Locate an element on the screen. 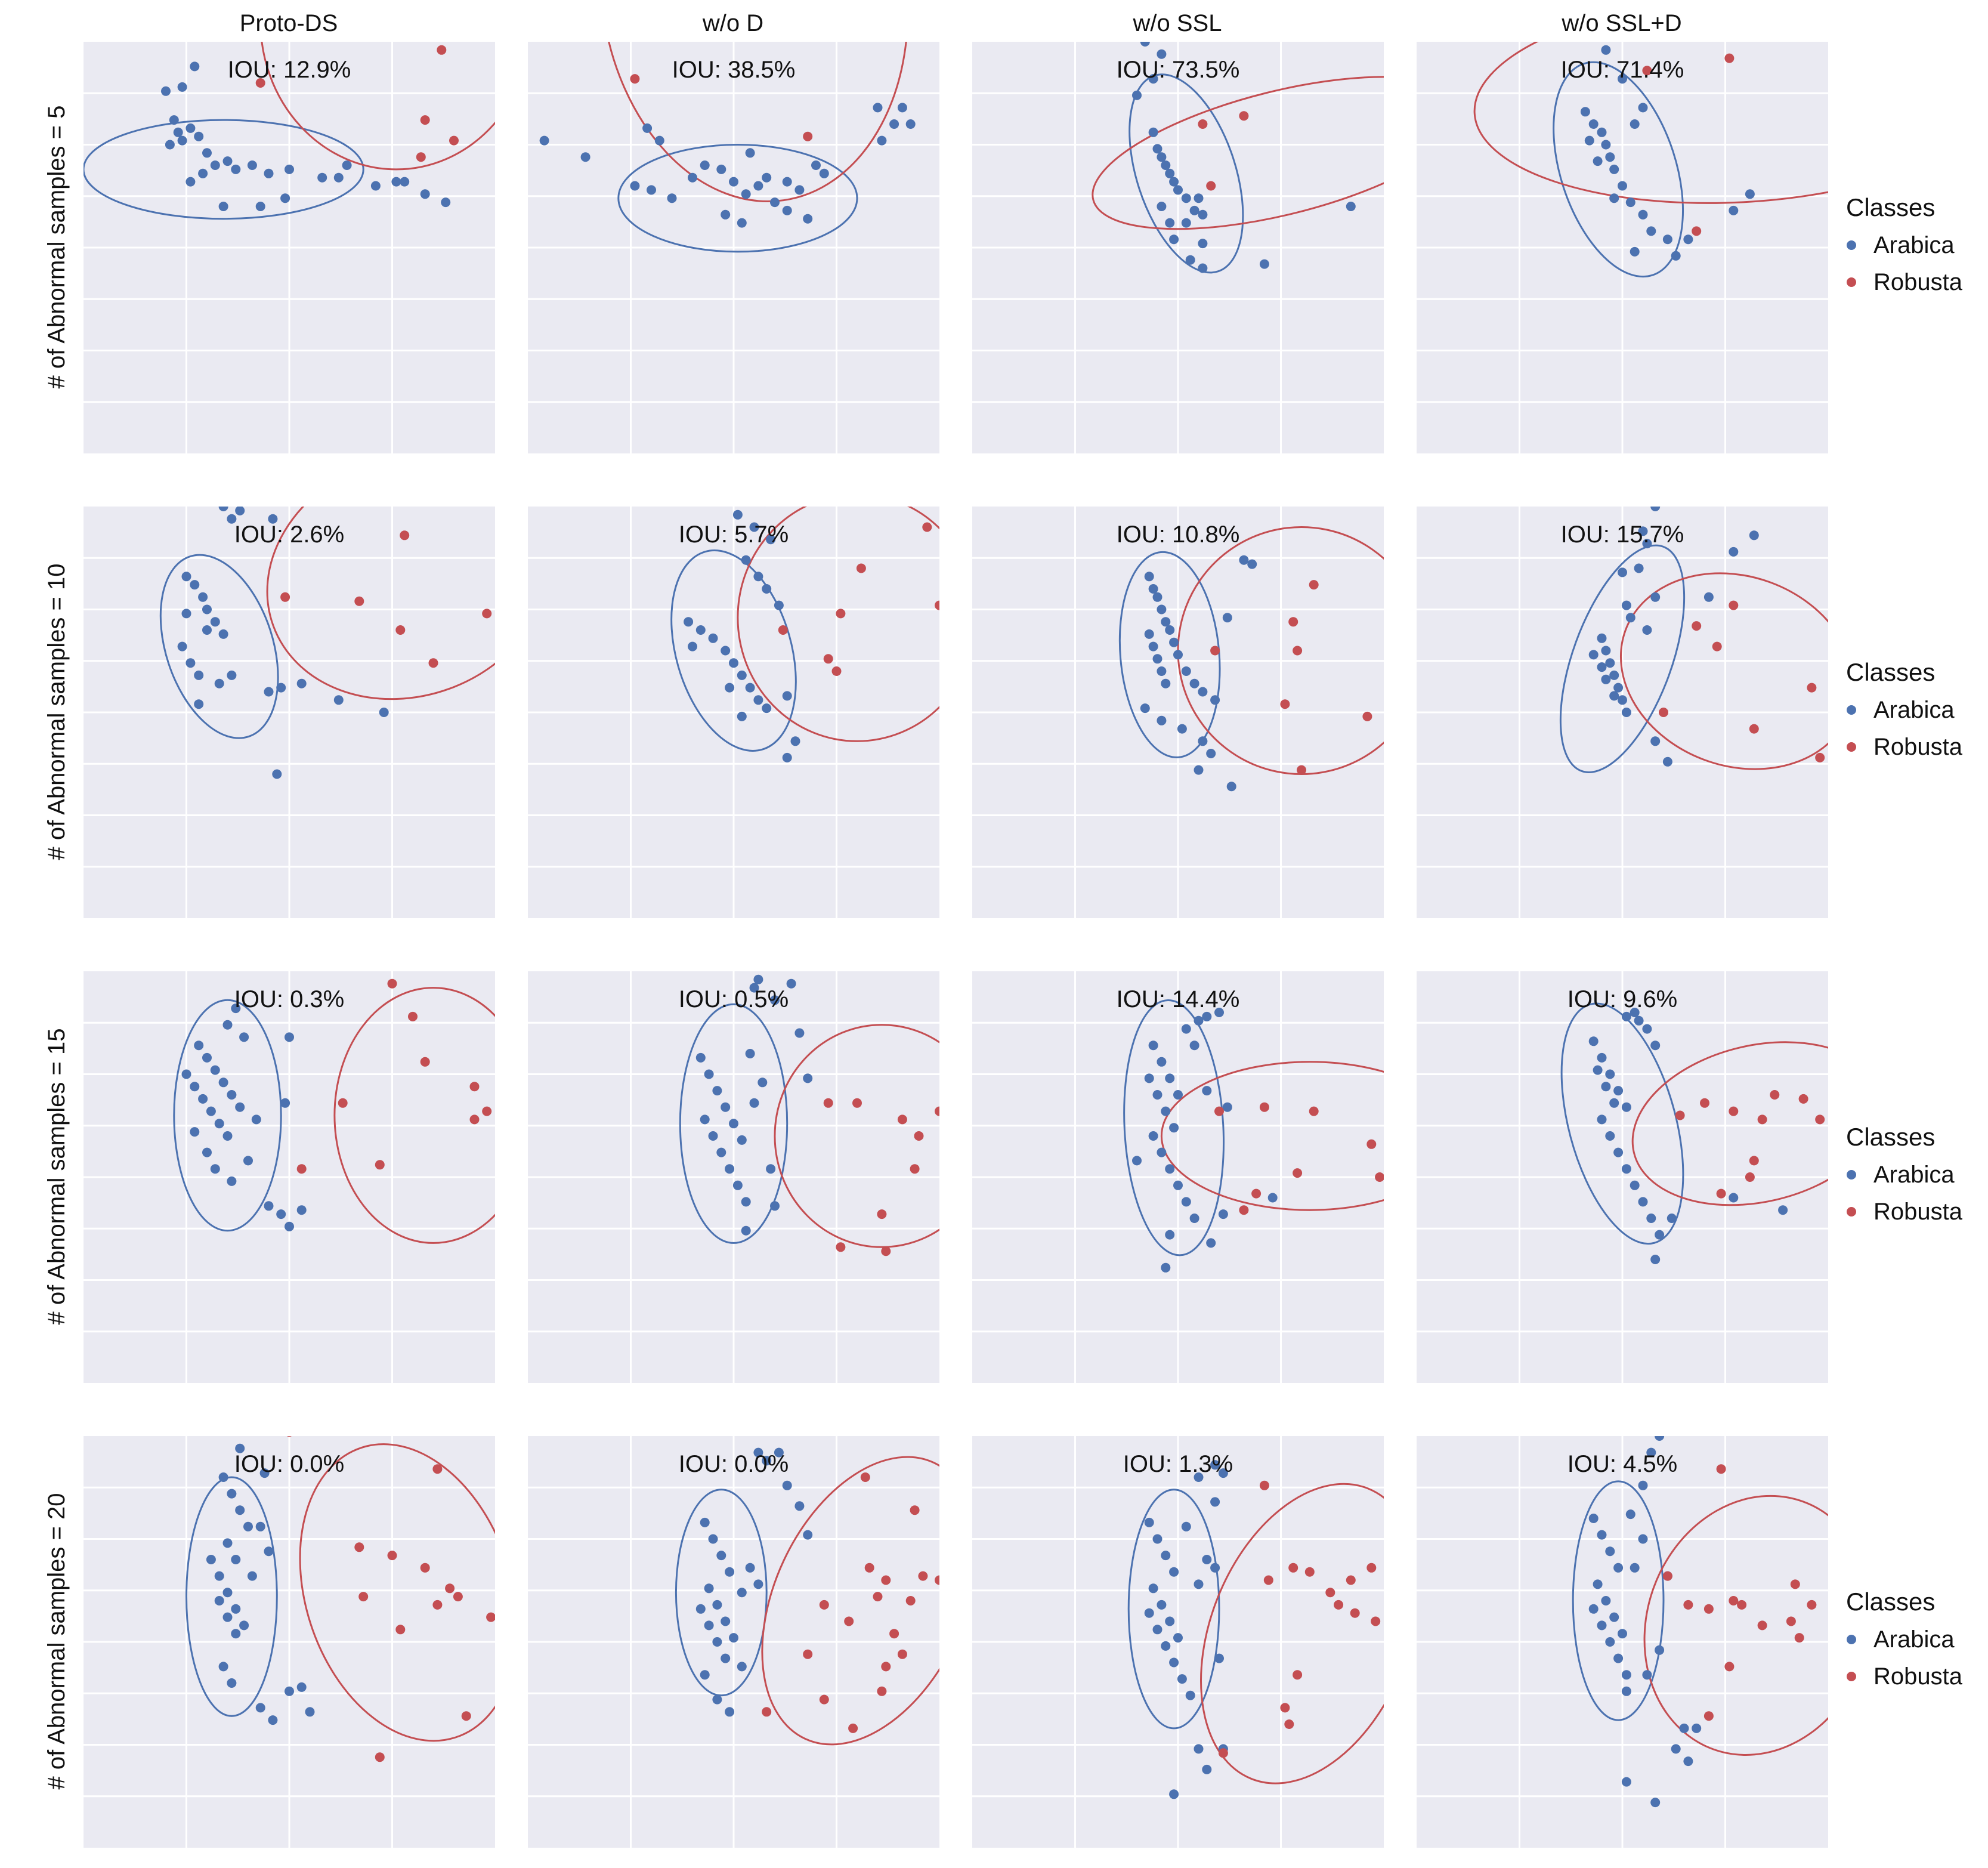 The width and height of the screenshot is (1988, 1868). legend-entry-label: Arabica is located at coordinates (1914, 245).